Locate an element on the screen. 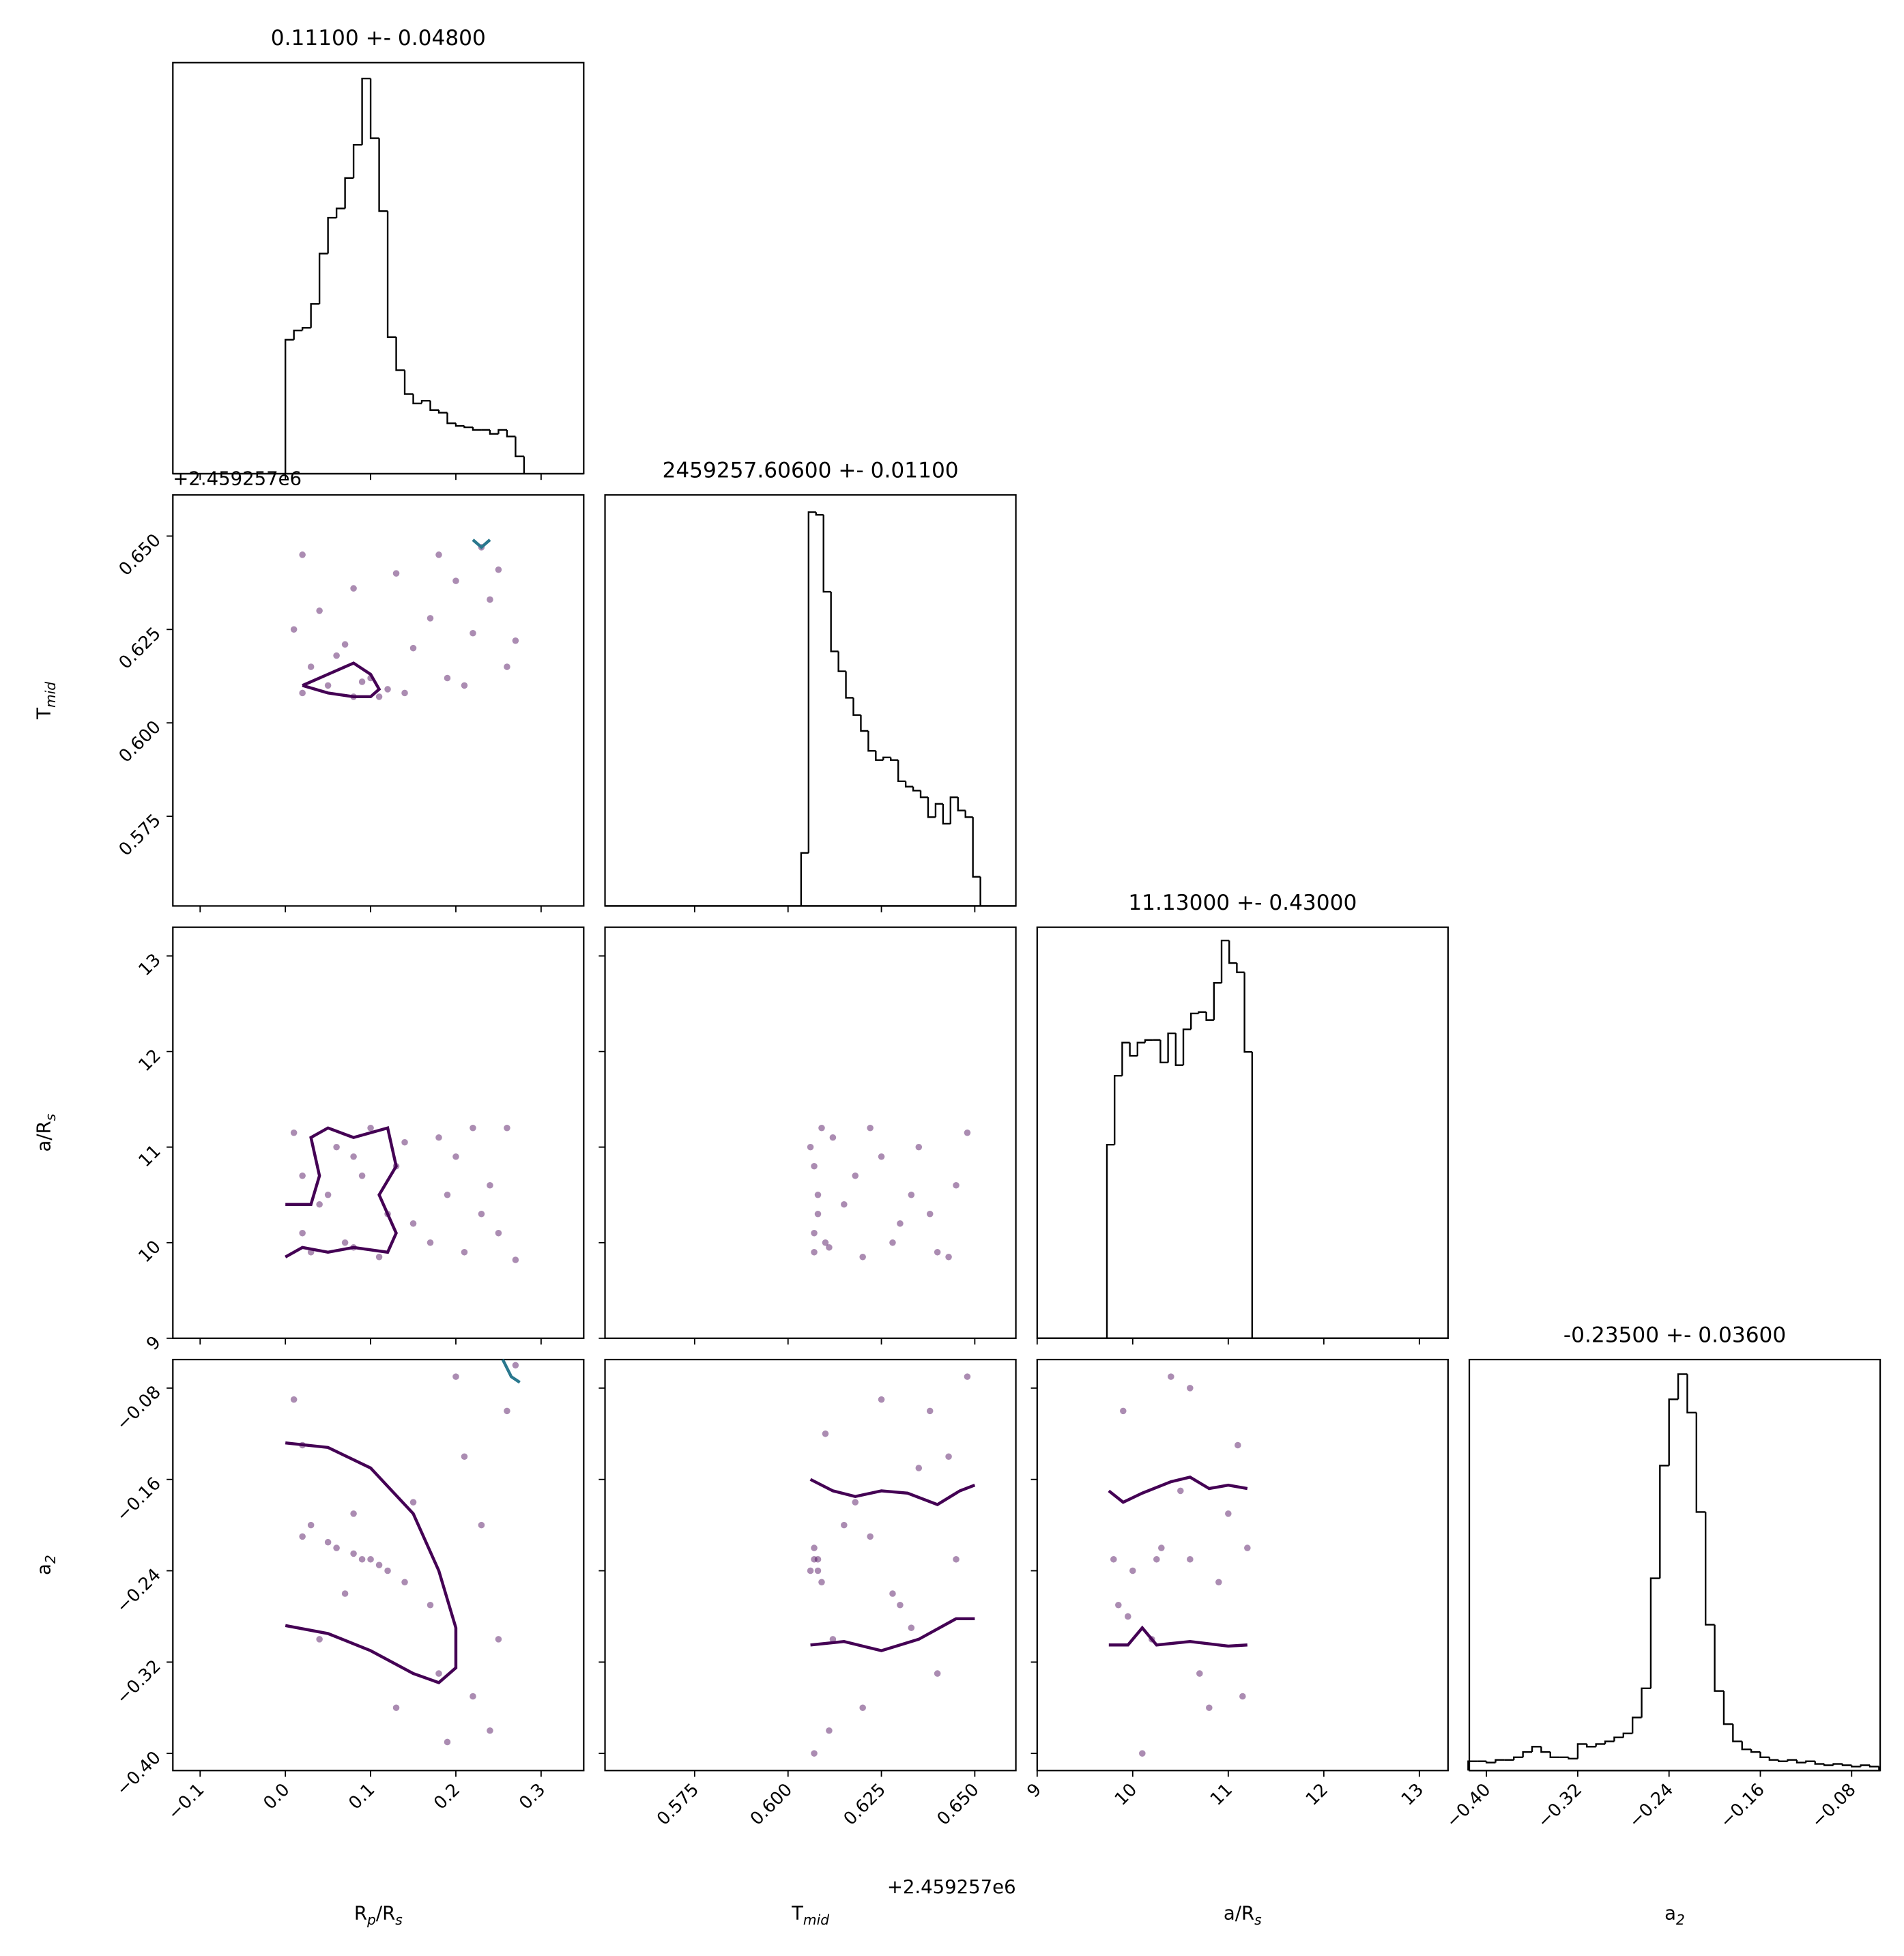 Image resolution: width=1904 pixels, height=1956 pixels. panel: 0.575 0.600 0.625 0.650 is located at coordinates (350, 703).